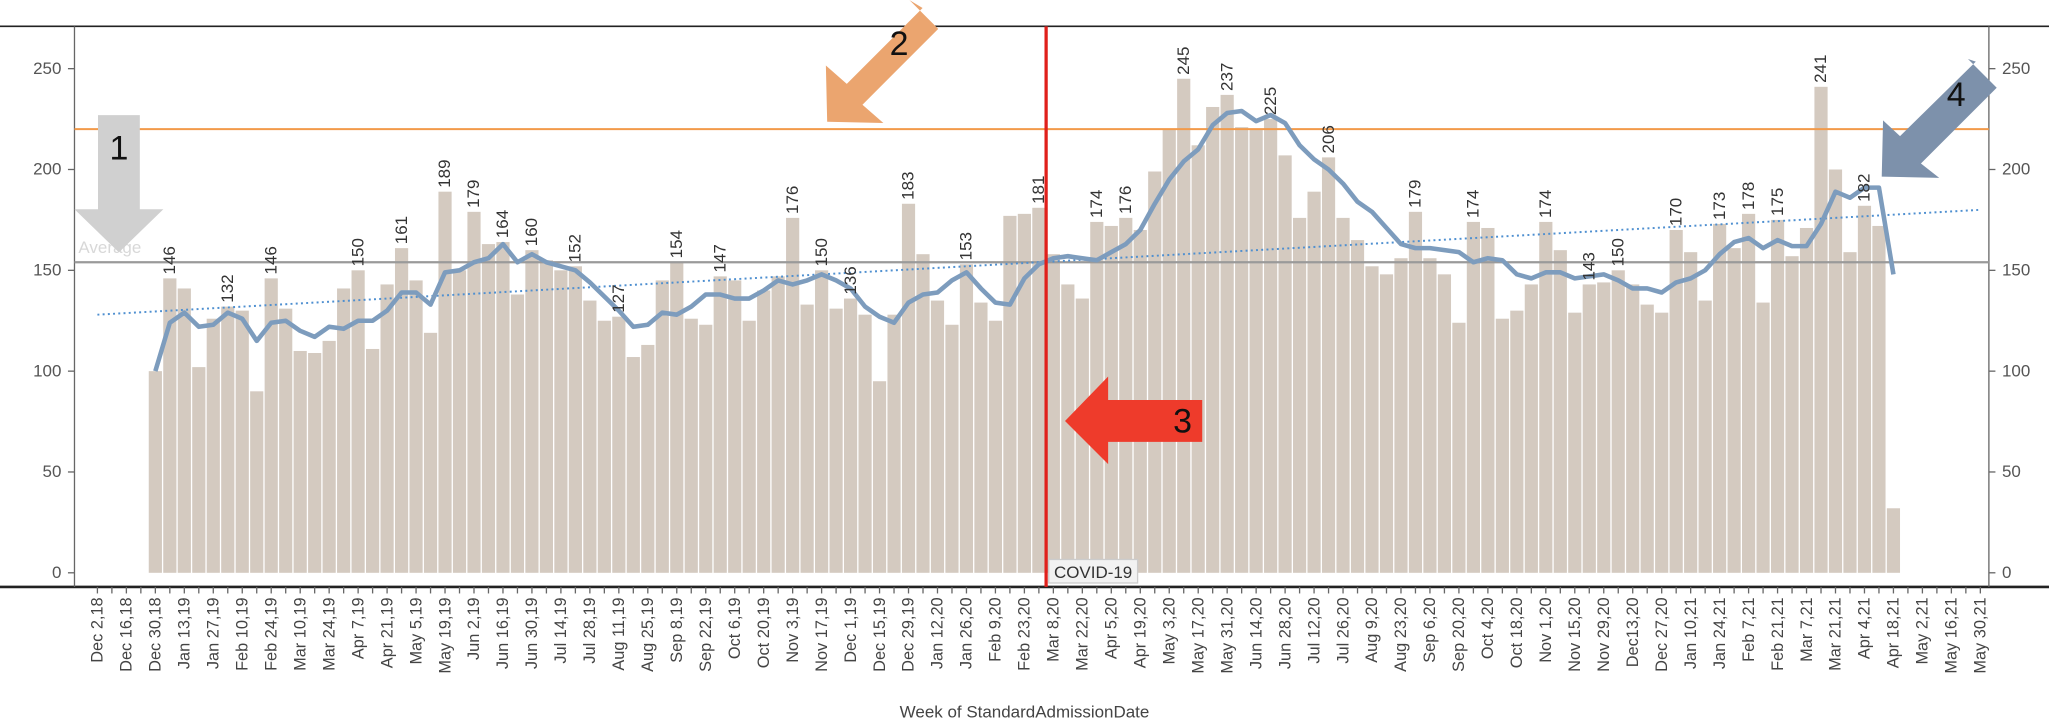 The width and height of the screenshot is (2049, 723). Describe the element at coordinates (1083, 634) in the screenshot. I see `x-tick-label: Mar 22,20` at that location.